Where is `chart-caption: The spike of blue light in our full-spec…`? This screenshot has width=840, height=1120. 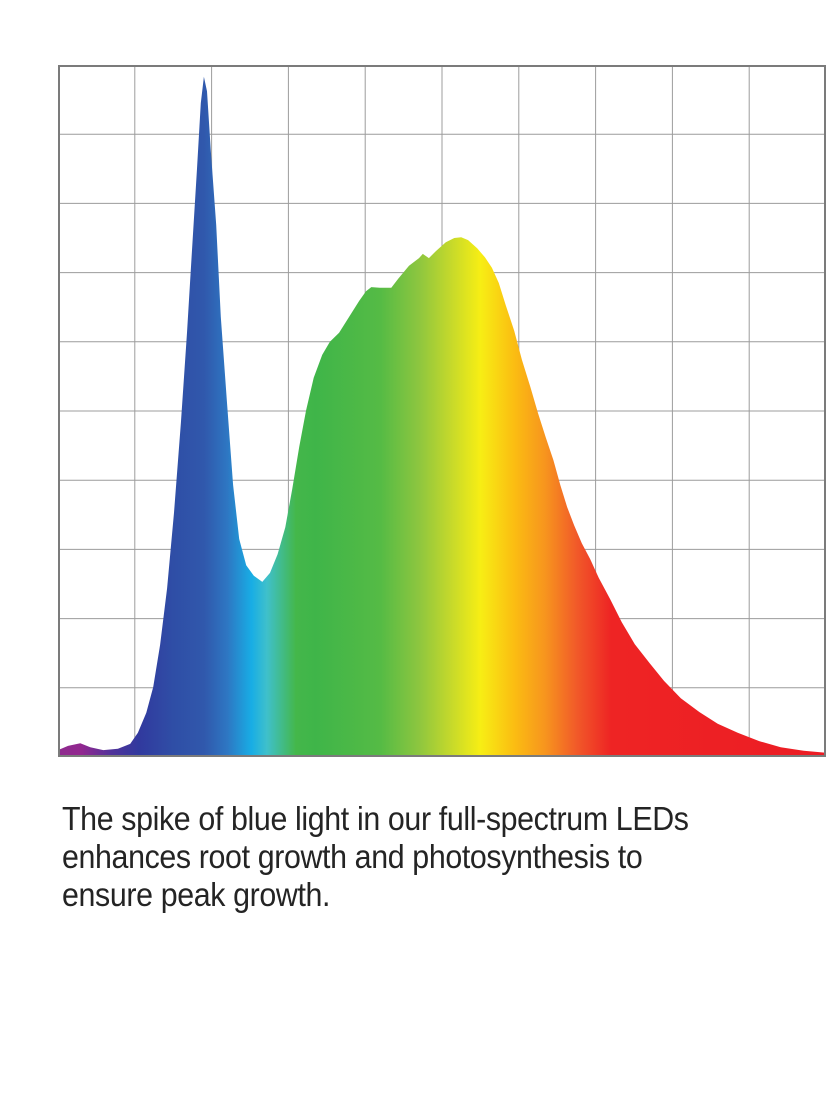
chart-caption: The spike of blue light in our full-spec… is located at coordinates (442, 857).